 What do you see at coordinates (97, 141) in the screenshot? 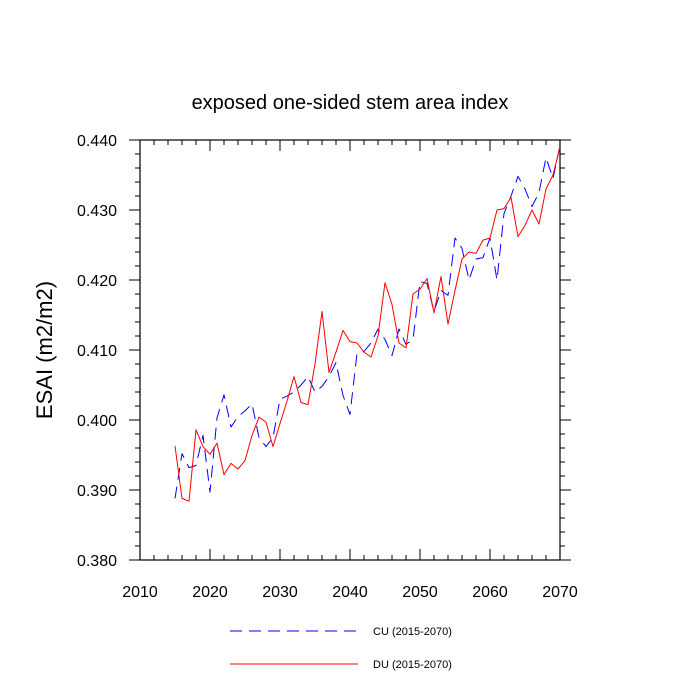
I see `y-tick-label: 0.440` at bounding box center [97, 141].